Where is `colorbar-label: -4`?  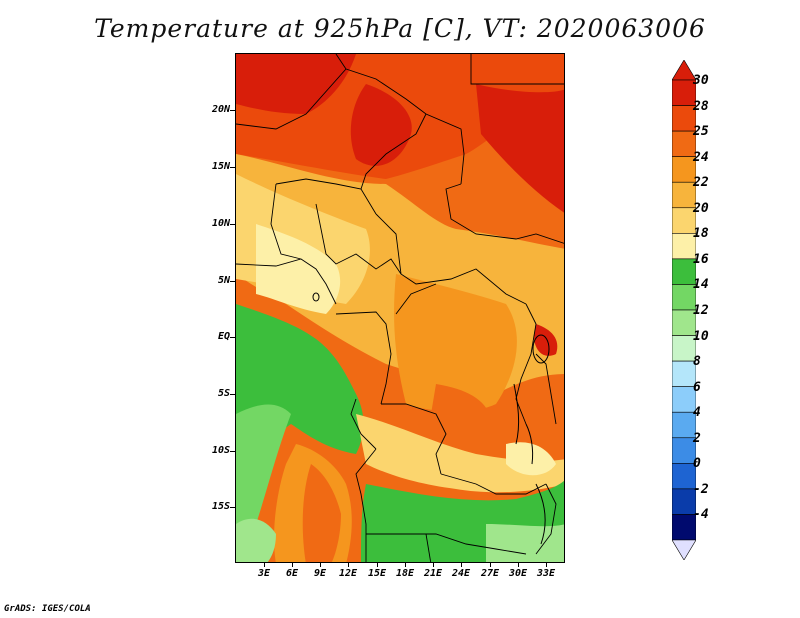 colorbar-label: -4 is located at coordinates (701, 515).